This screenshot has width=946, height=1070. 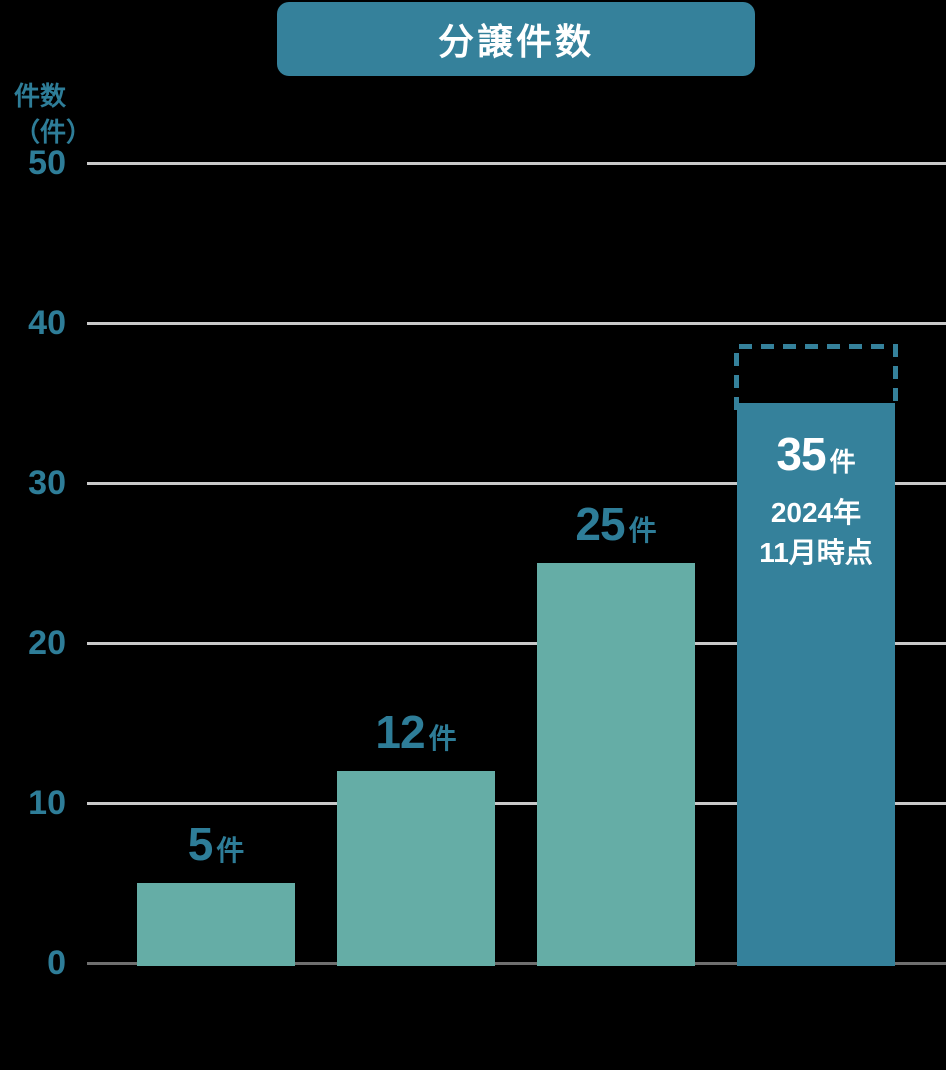 I want to click on bar-value-number: 12, so click(x=400, y=732).